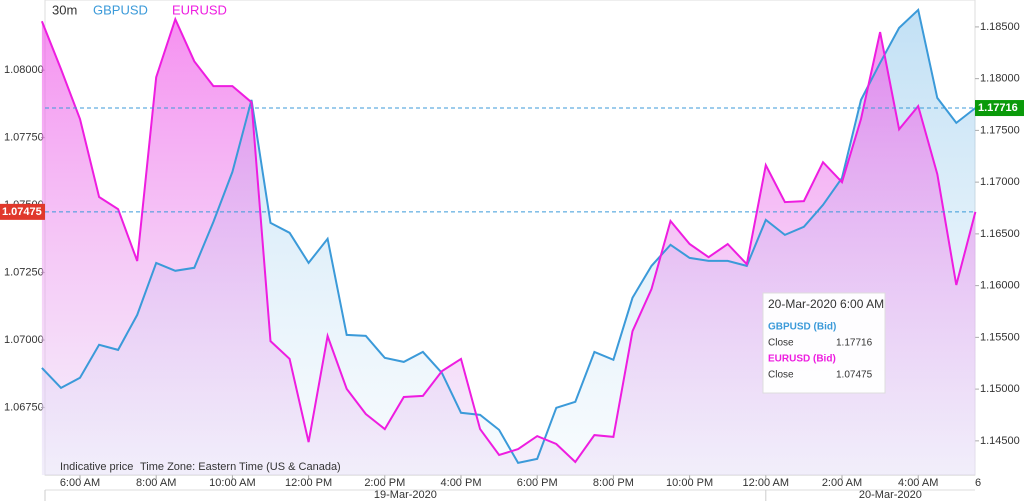 The width and height of the screenshot is (1024, 501). I want to click on x-tick-label: 4:00 AM, so click(918, 483).